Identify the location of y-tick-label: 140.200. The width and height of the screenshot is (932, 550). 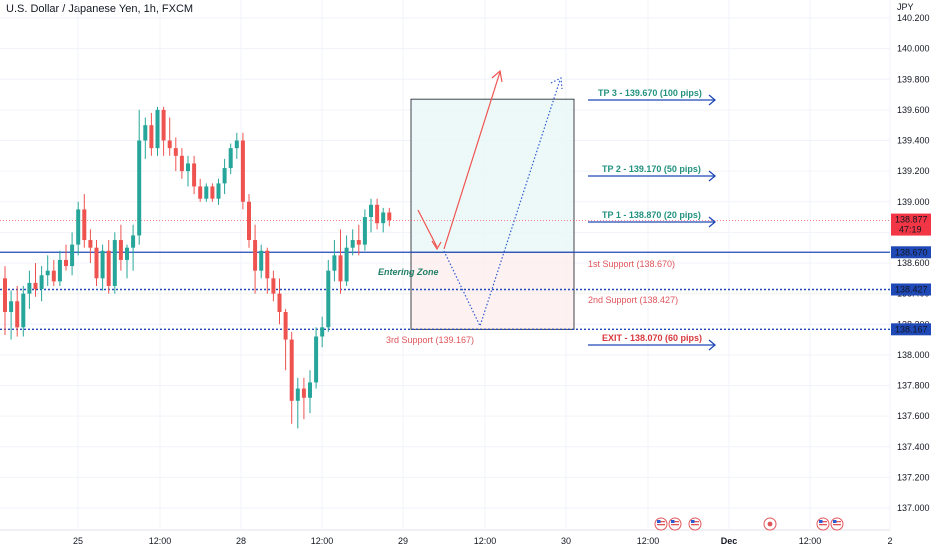
(913, 18).